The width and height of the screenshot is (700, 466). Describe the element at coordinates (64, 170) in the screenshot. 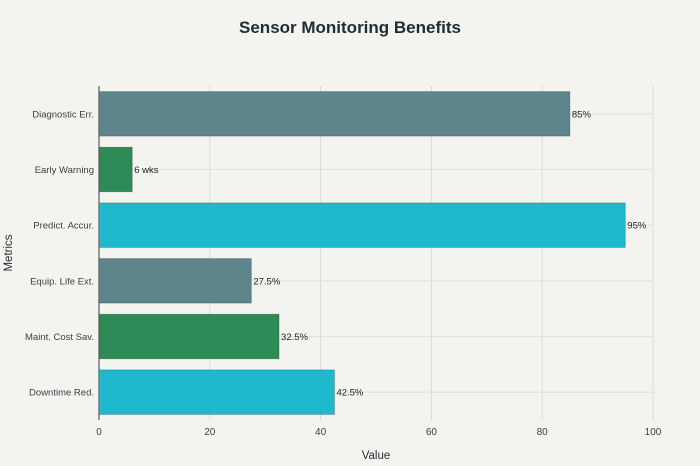

I see `category-label: Early Warning` at that location.